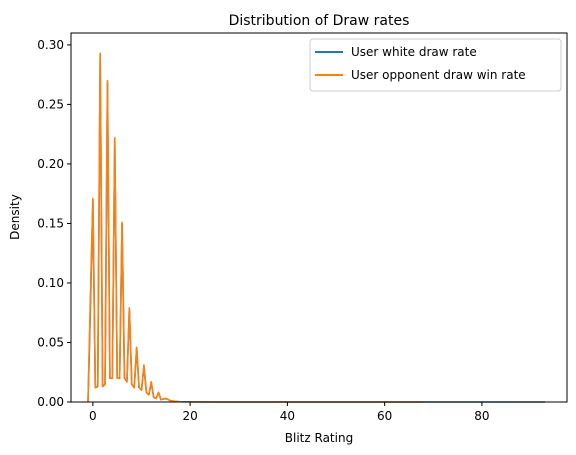  Describe the element at coordinates (189, 416) in the screenshot. I see `x-tick-label: 20` at that location.